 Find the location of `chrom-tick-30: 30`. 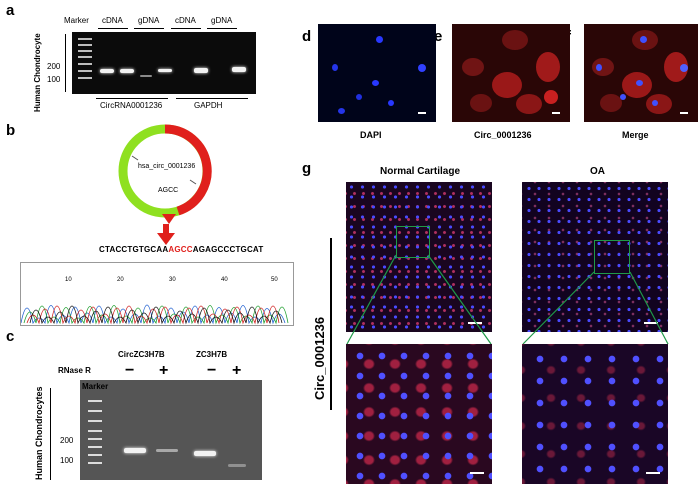

chrom-tick-30: 30 is located at coordinates (172, 280).